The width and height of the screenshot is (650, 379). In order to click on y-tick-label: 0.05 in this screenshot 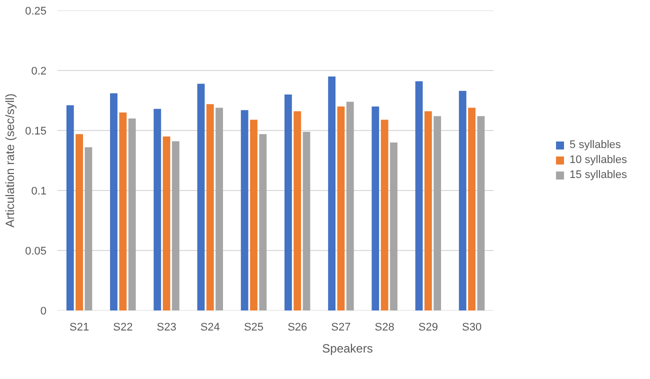, I will do `click(36, 252)`.